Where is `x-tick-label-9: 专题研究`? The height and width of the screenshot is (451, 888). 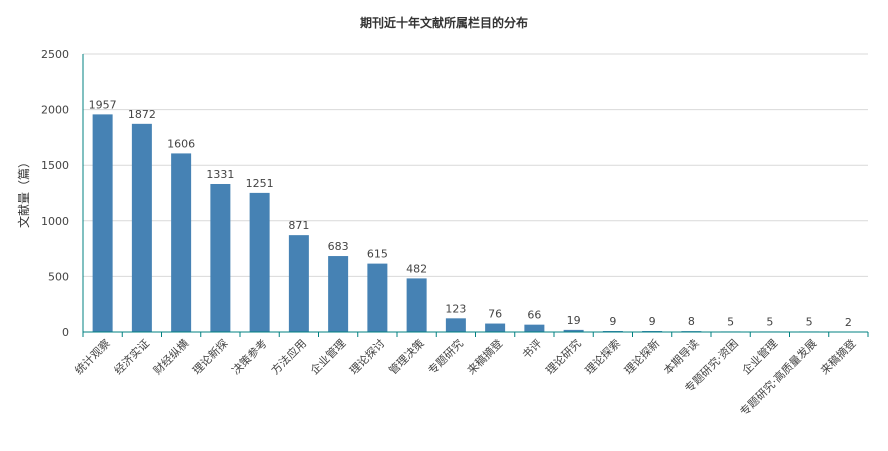 x-tick-label-9: 专题研究 is located at coordinates (445, 356).